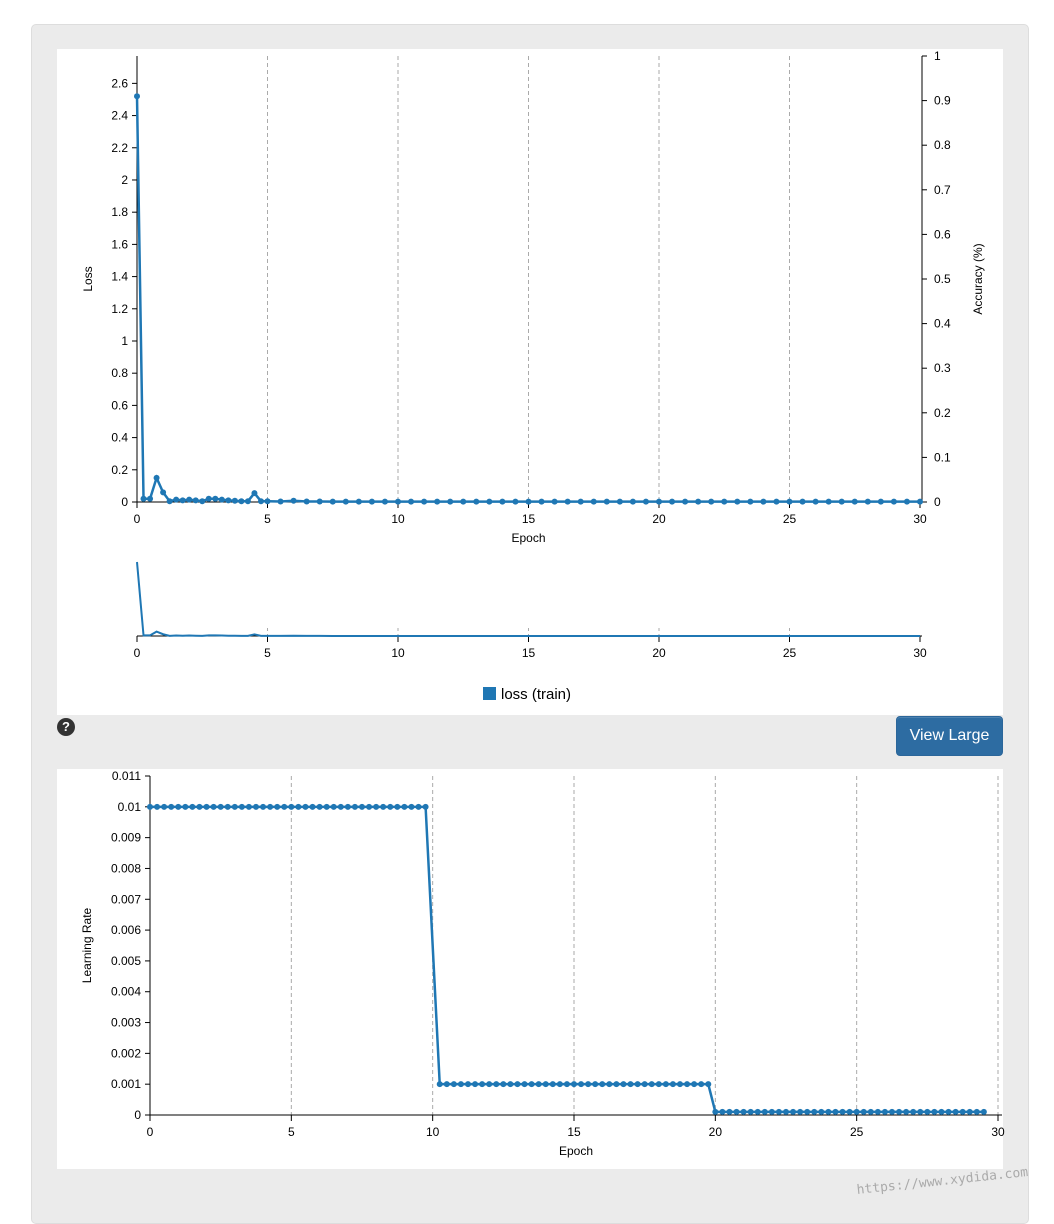 This screenshot has height=1224, width=1054. Describe the element at coordinates (659, 519) in the screenshot. I see `x-tick-label: 20` at that location.